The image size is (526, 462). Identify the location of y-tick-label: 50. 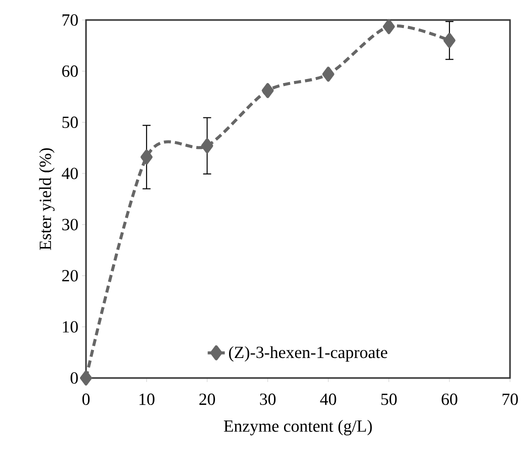
(70, 122).